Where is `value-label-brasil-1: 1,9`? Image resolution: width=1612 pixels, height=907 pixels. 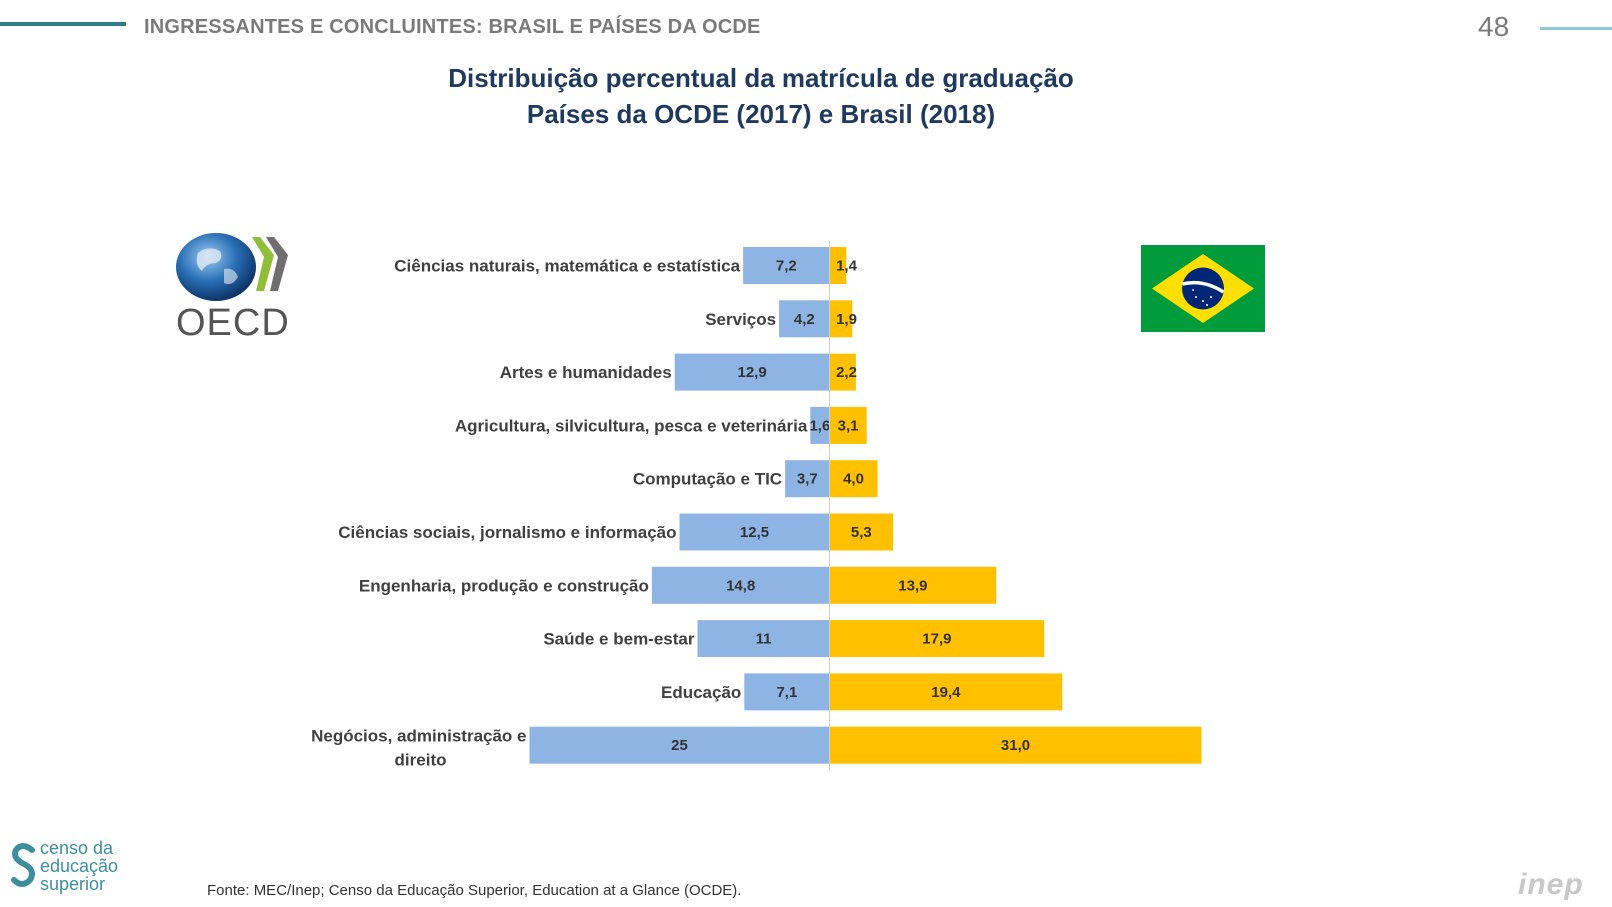 value-label-brasil-1: 1,9 is located at coordinates (846, 319).